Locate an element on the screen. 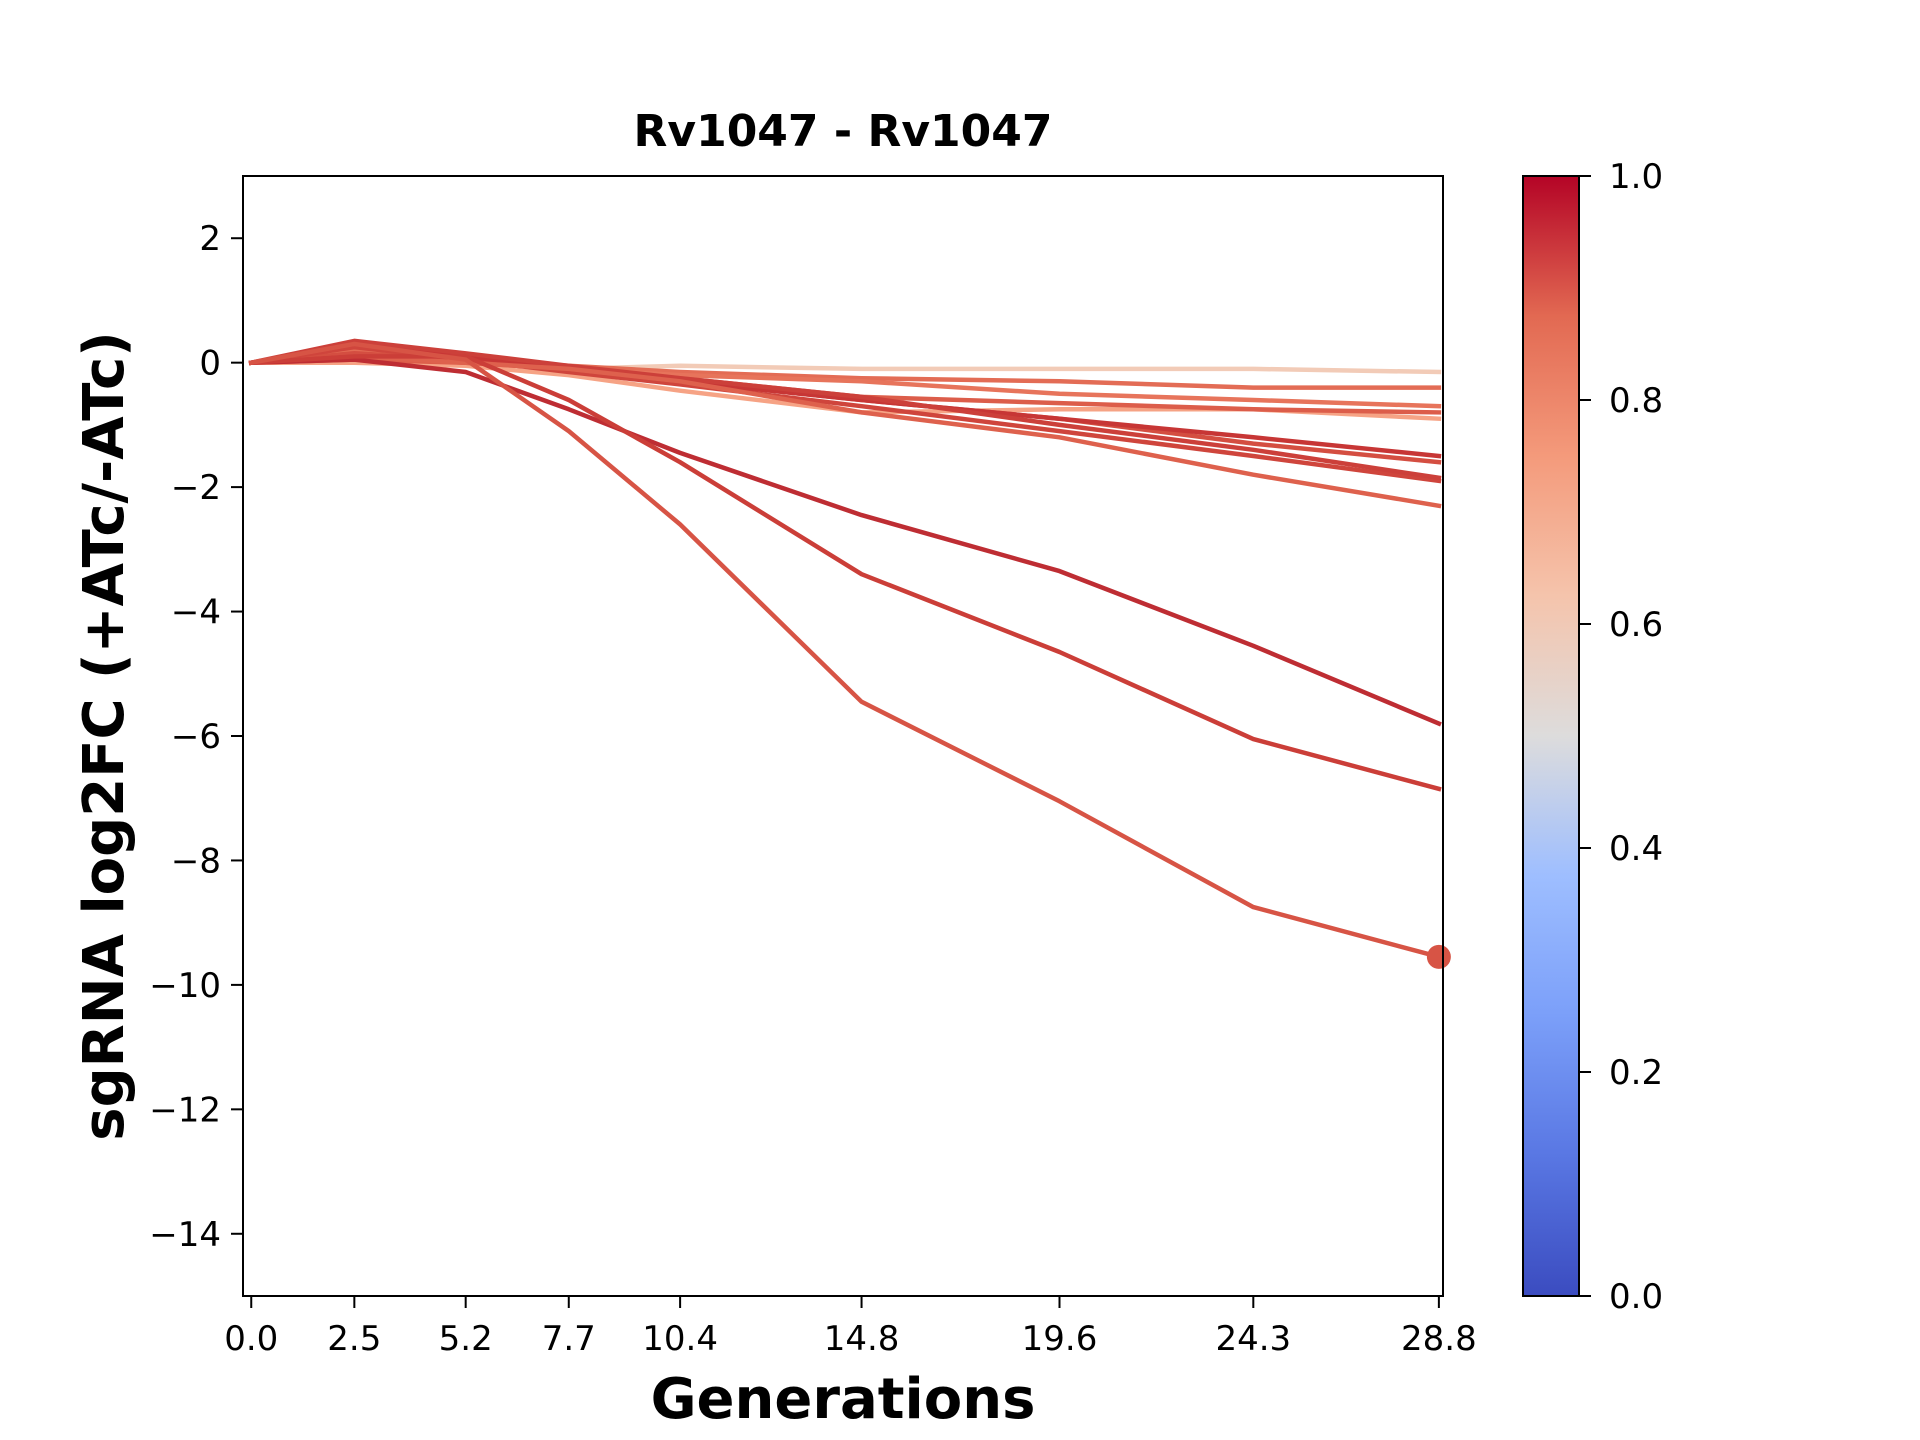 The width and height of the screenshot is (1920, 1440). colorbar-tick-label: 0.8 is located at coordinates (1636, 401).